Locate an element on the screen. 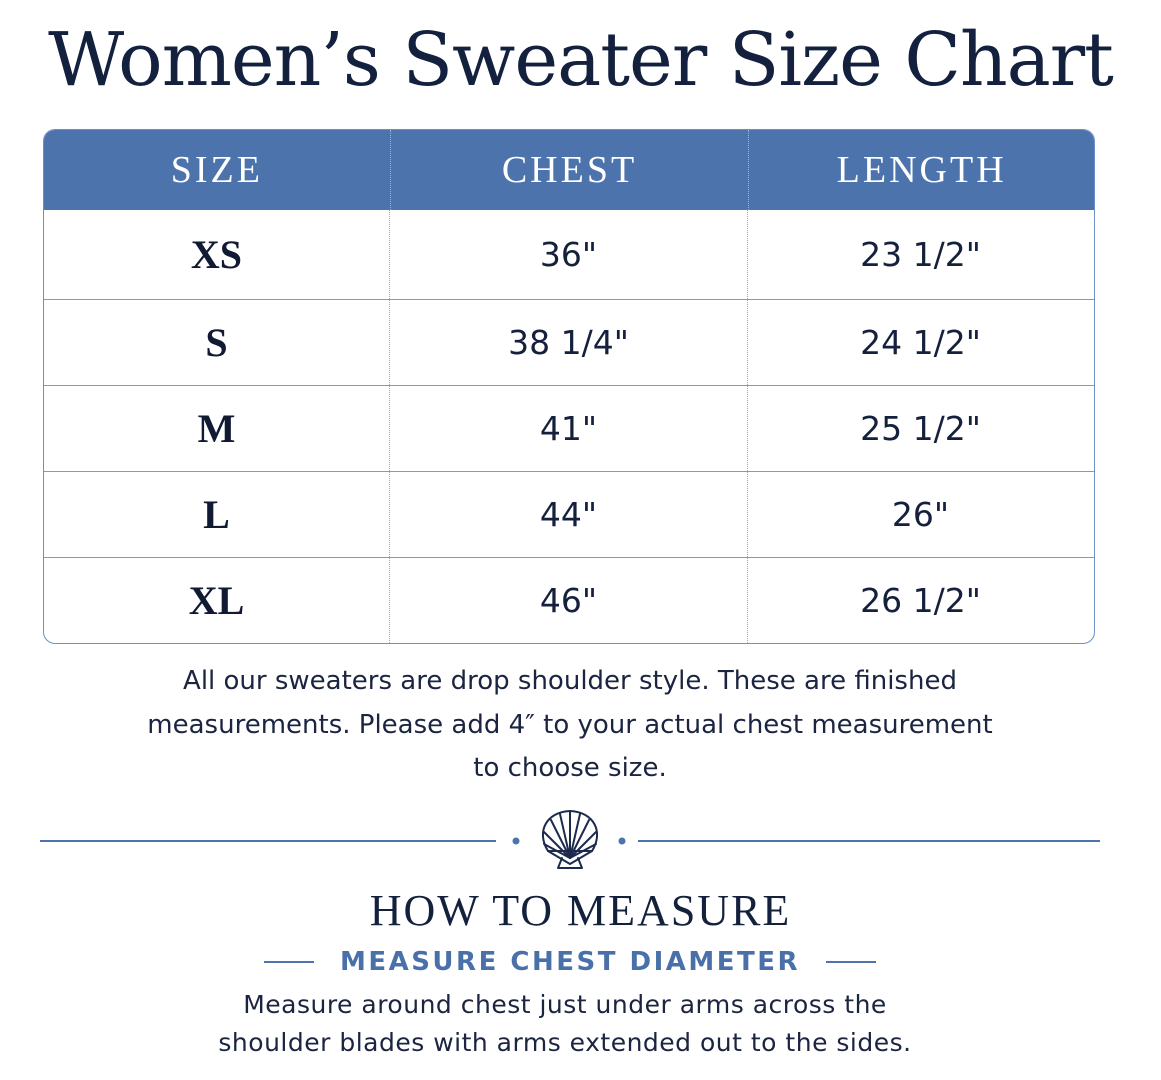  seashell-icon is located at coordinates (570, 839).